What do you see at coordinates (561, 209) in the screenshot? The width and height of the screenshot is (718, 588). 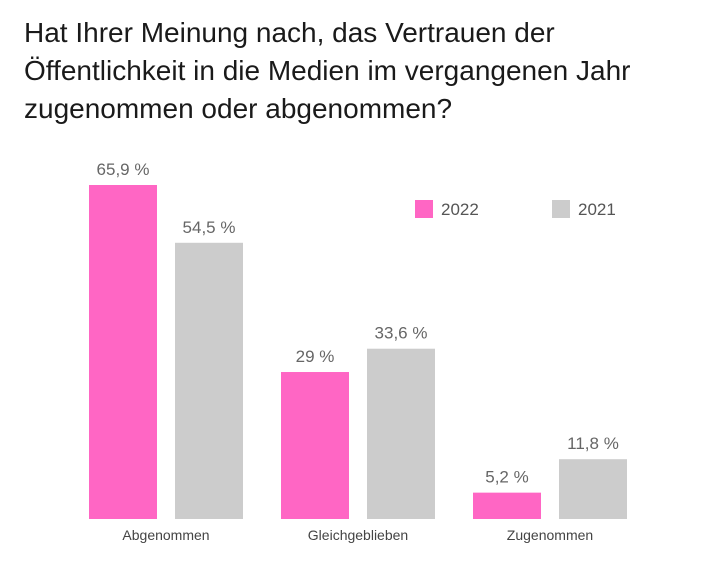 I see `legend-swatch-2021` at bounding box center [561, 209].